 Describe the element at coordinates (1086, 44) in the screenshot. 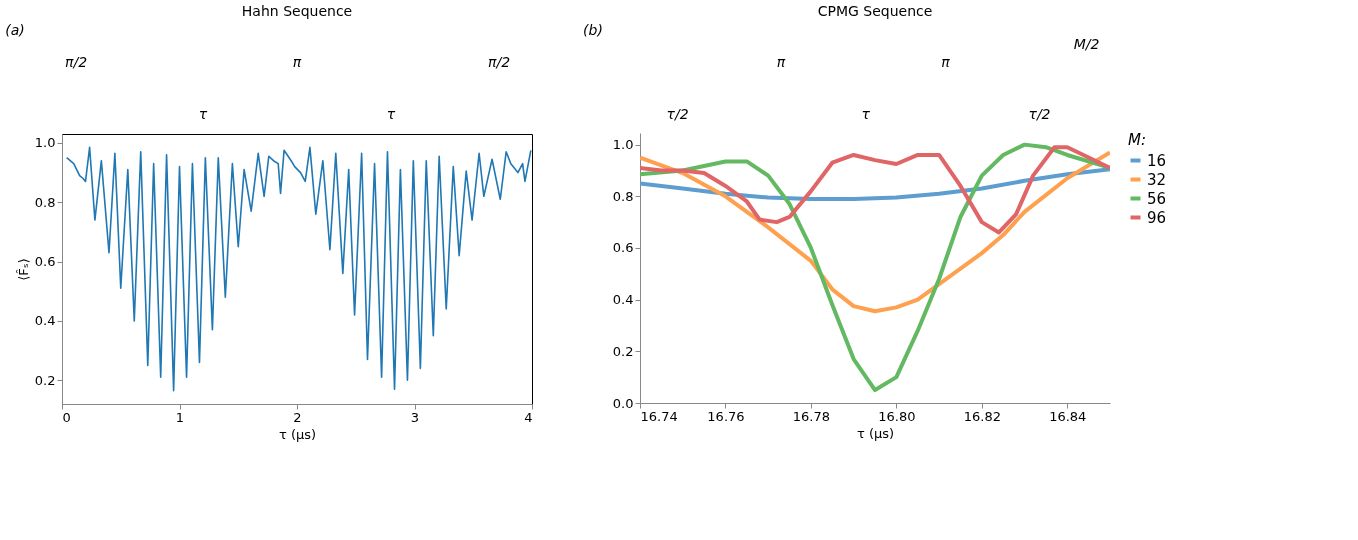

I see `text: M/2` at that location.